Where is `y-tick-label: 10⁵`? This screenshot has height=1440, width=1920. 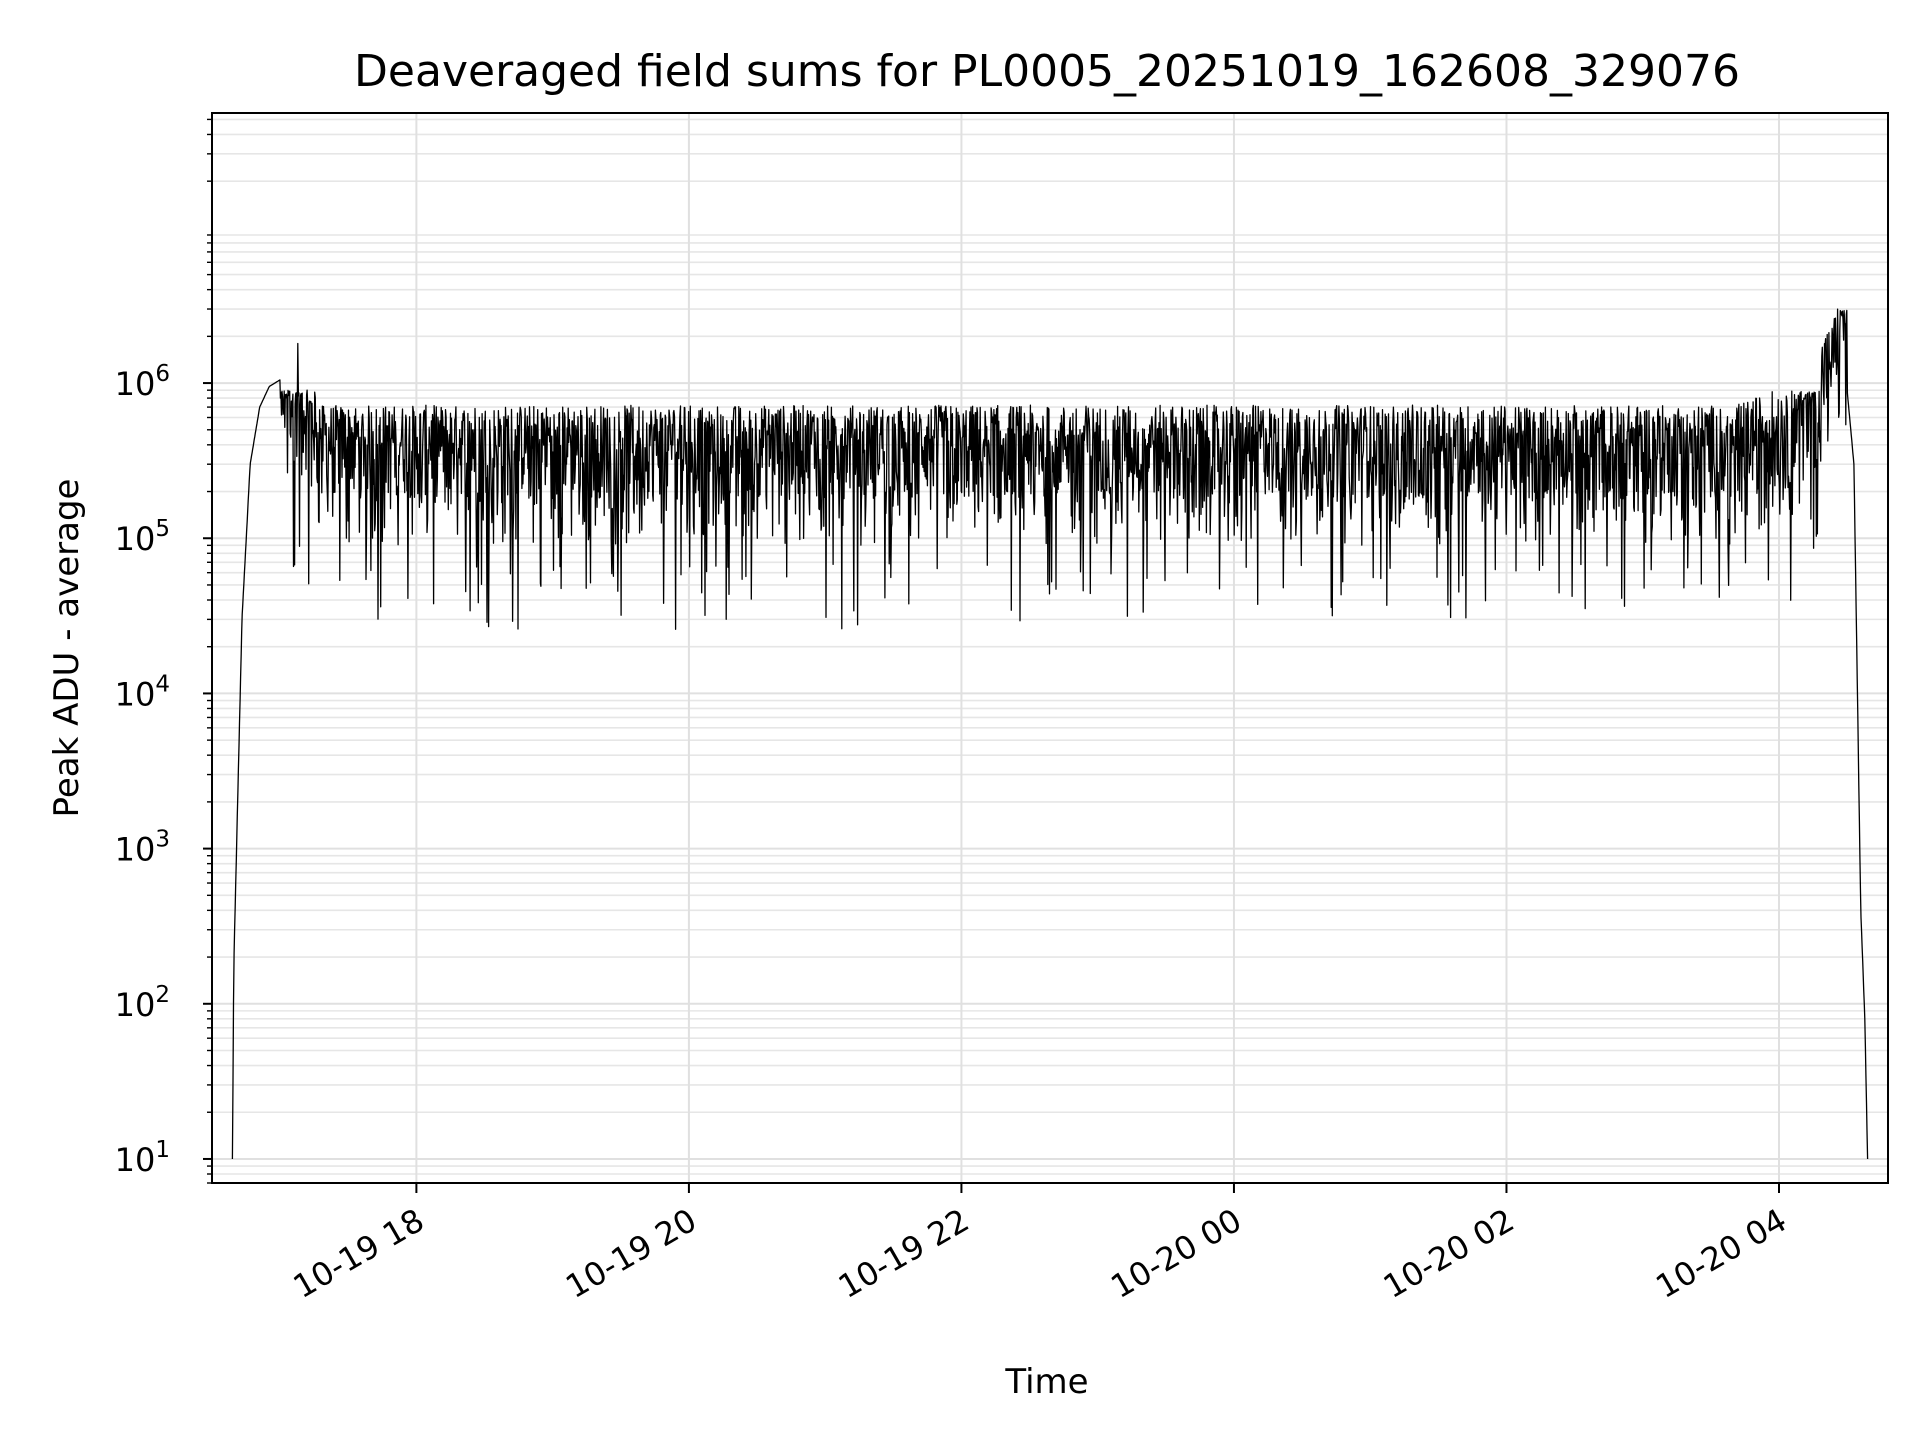
y-tick-label: 10⁵ is located at coordinates (142, 537).